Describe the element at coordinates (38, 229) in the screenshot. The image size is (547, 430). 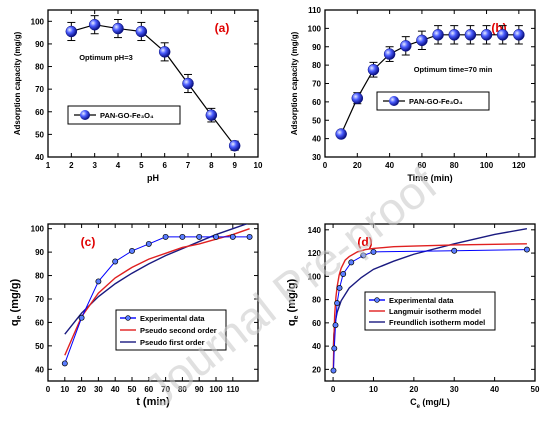
I see `y-tick-label: 100` at that location.